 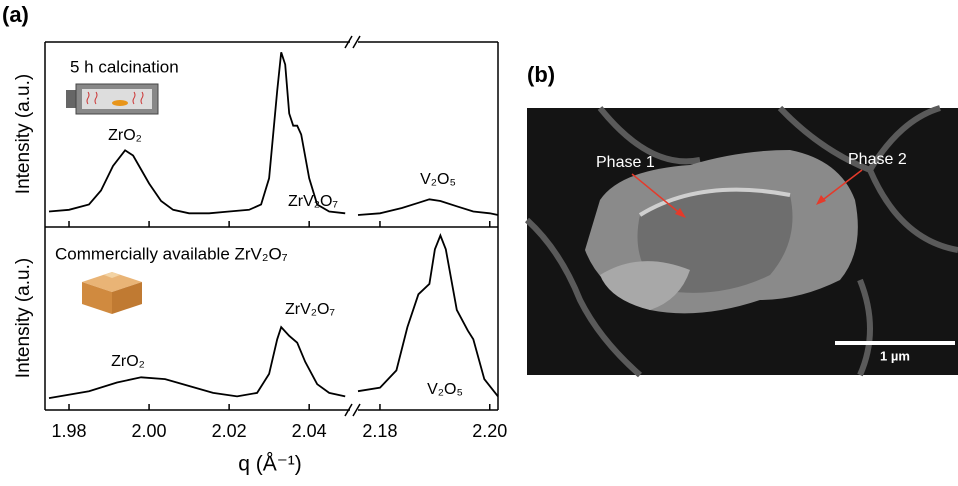 What do you see at coordinates (270, 464) in the screenshot?
I see `x-axis-label: q (Å⁻¹)` at bounding box center [270, 464].